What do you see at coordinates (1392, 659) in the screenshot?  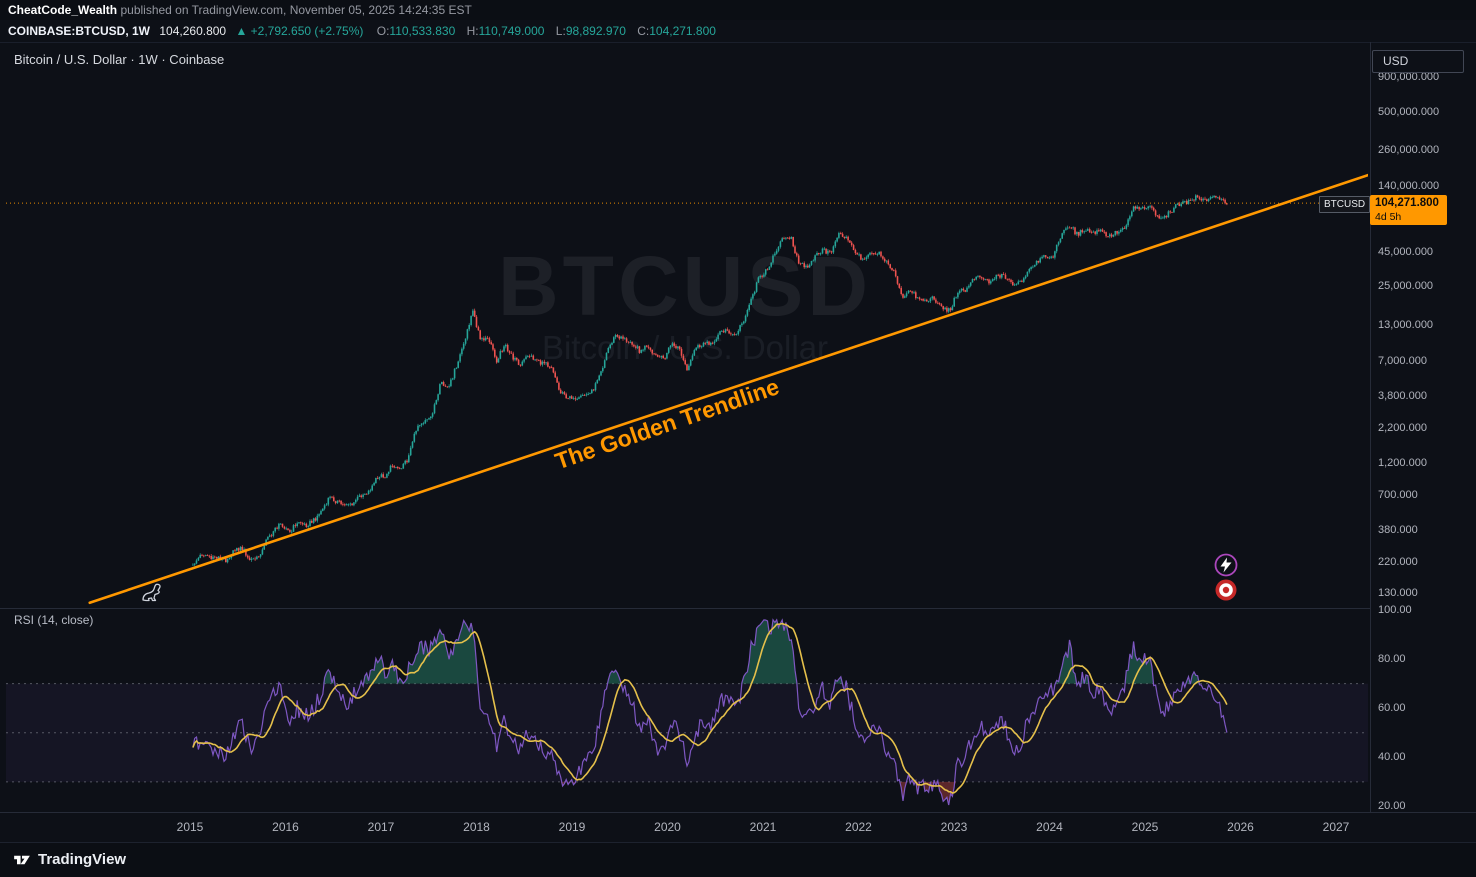 I see `rsi-axis-label: 80.00` at bounding box center [1392, 659].